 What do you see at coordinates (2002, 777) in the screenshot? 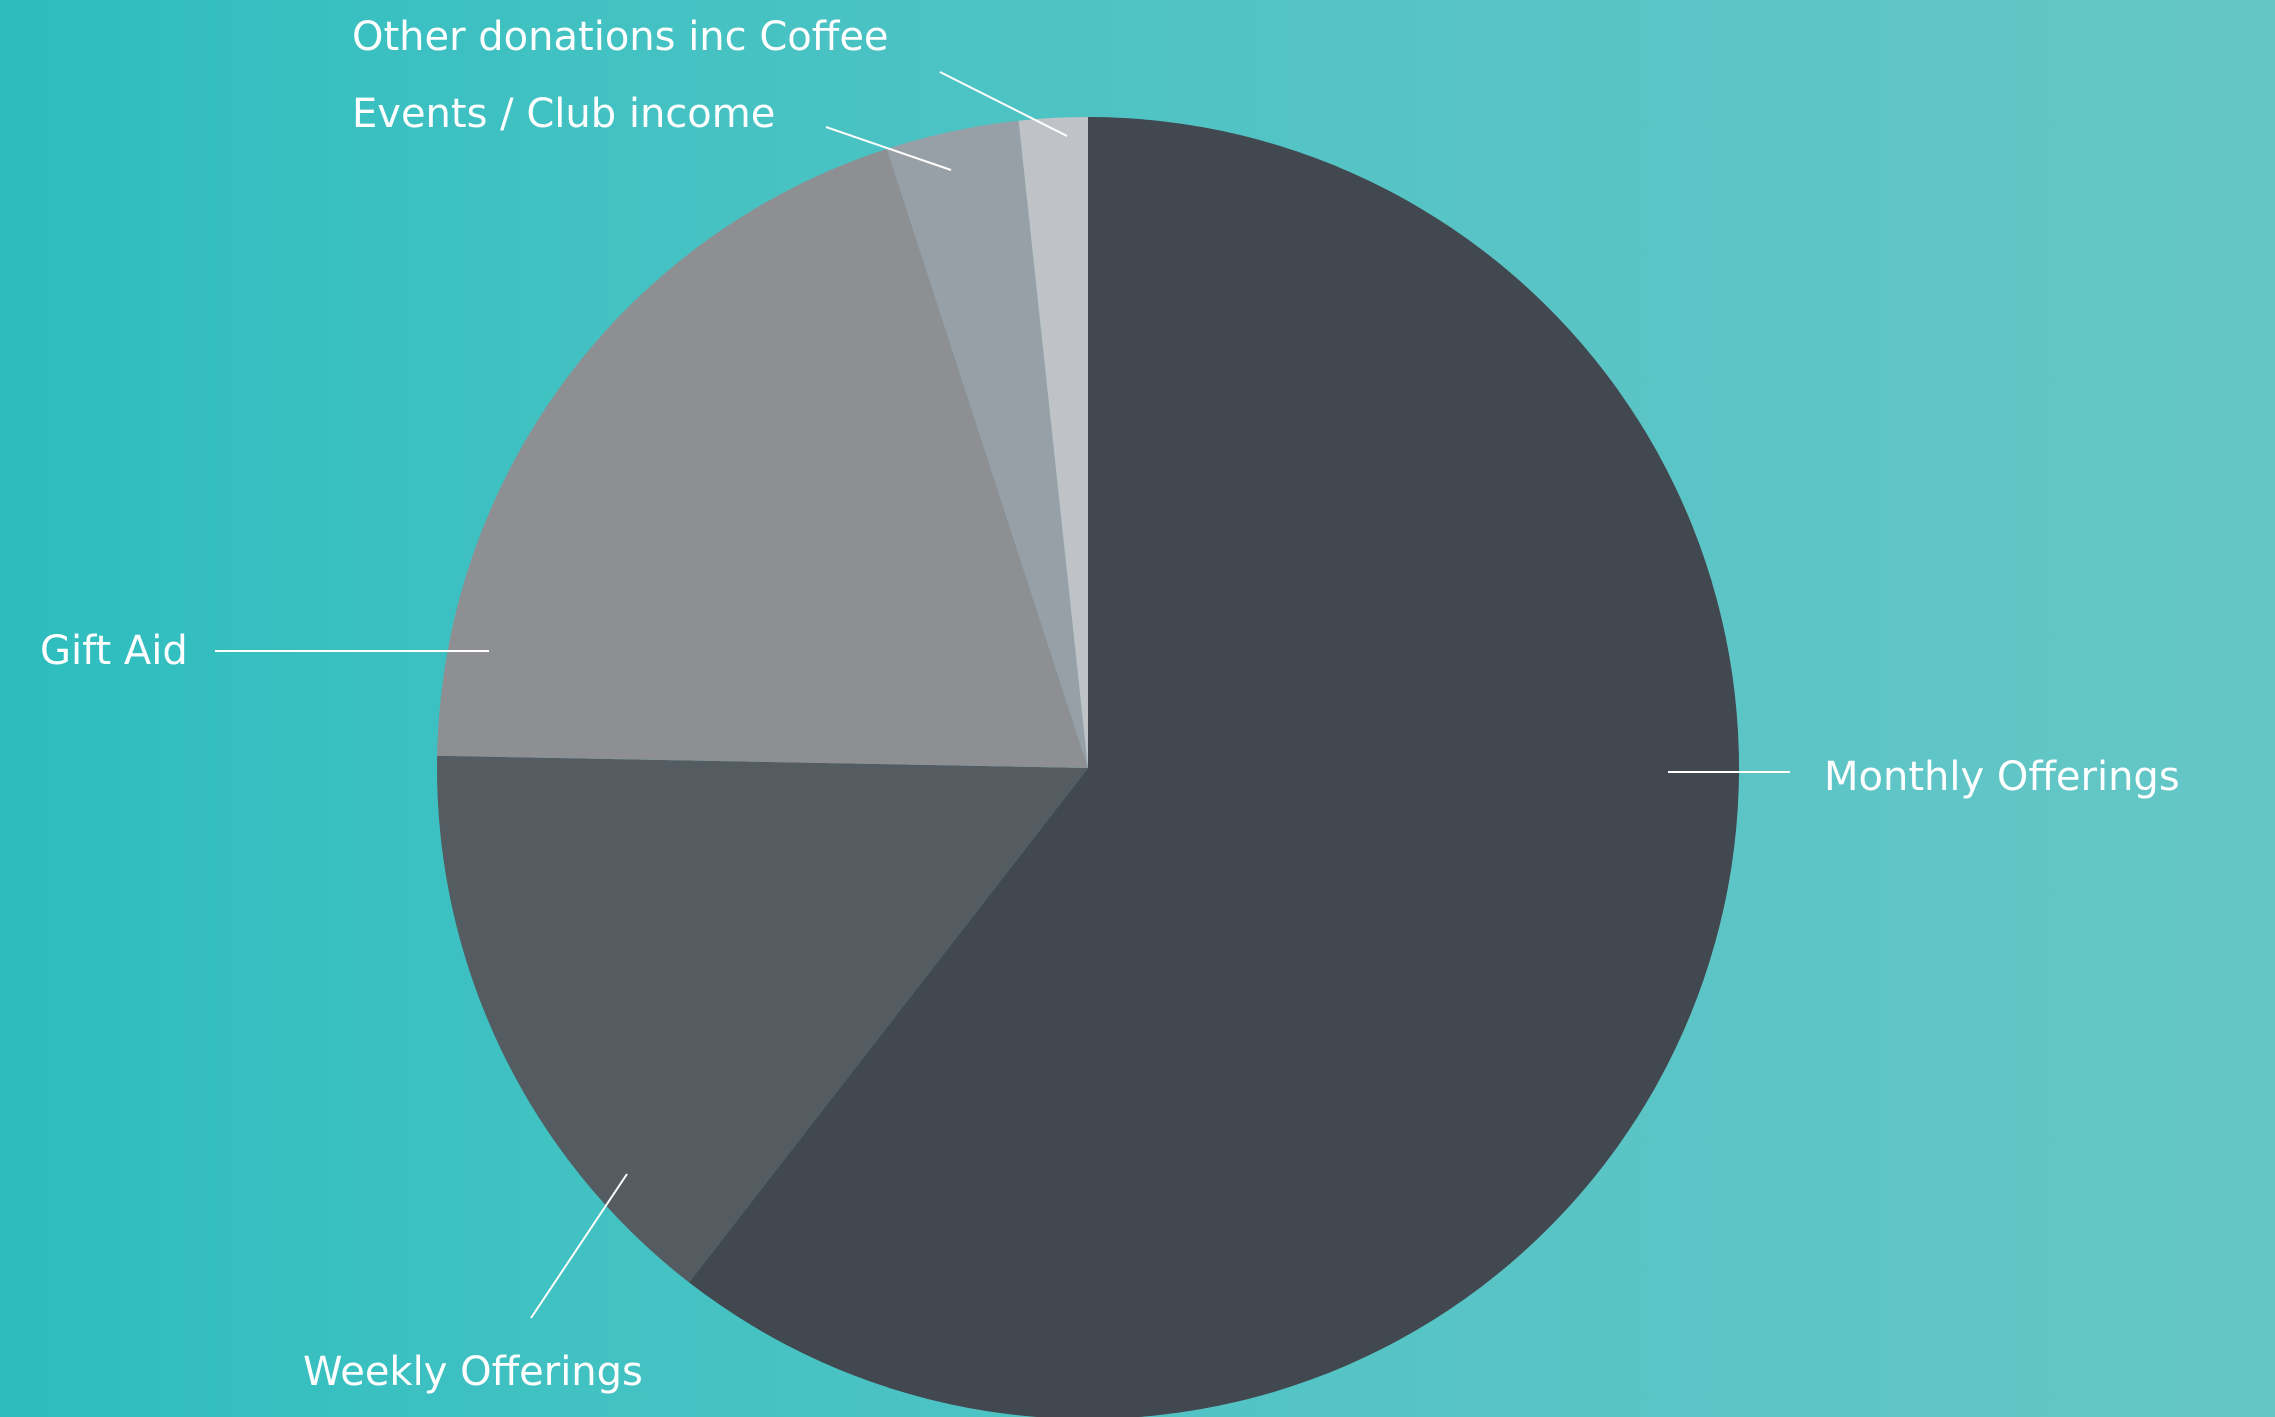
I see `label-monthly-offerings: Monthly Offerings` at bounding box center [2002, 777].